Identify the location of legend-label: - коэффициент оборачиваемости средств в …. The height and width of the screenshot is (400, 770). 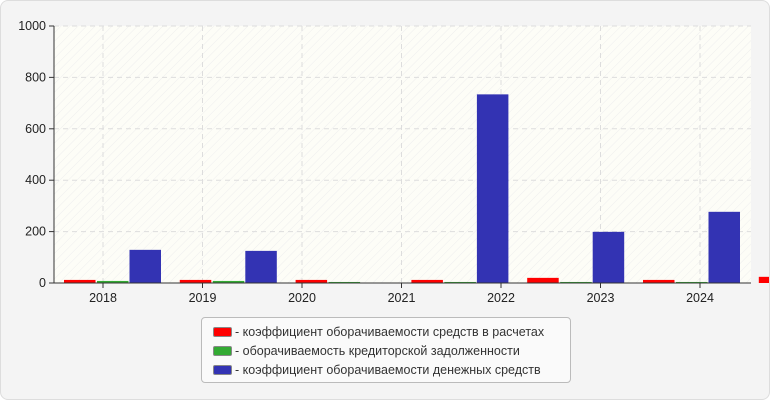
(390, 331).